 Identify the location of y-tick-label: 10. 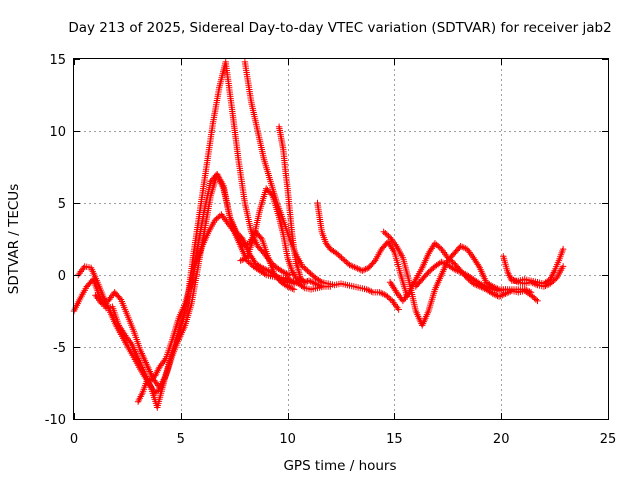
(57, 132).